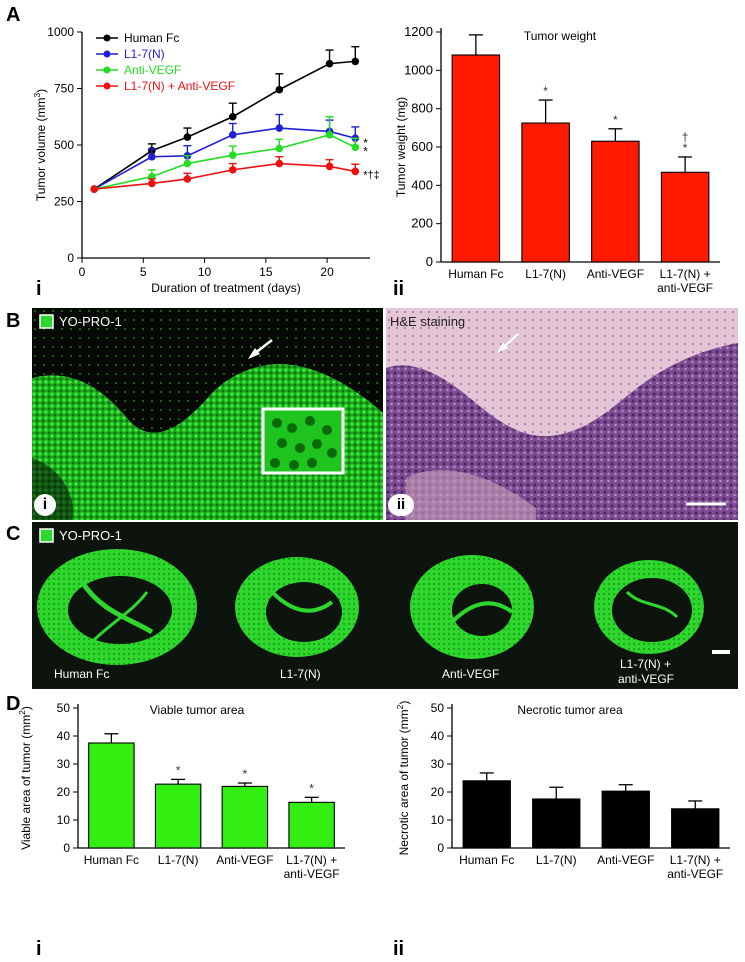 The height and width of the screenshot is (962, 745). I want to click on significance-mark: *†‡, so click(371, 175).